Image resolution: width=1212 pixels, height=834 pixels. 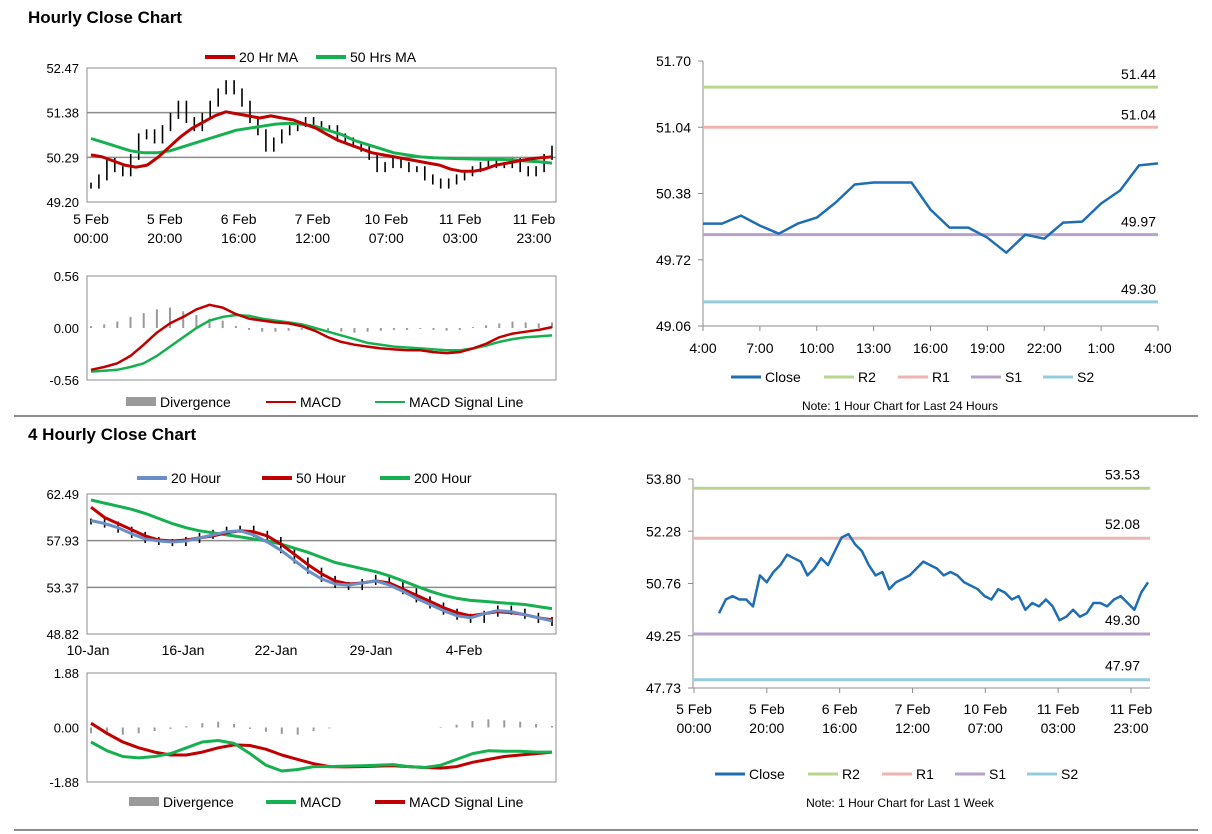 What do you see at coordinates (321, 478) in the screenshot?
I see `legend-50-hour-label: 50 Hour` at bounding box center [321, 478].